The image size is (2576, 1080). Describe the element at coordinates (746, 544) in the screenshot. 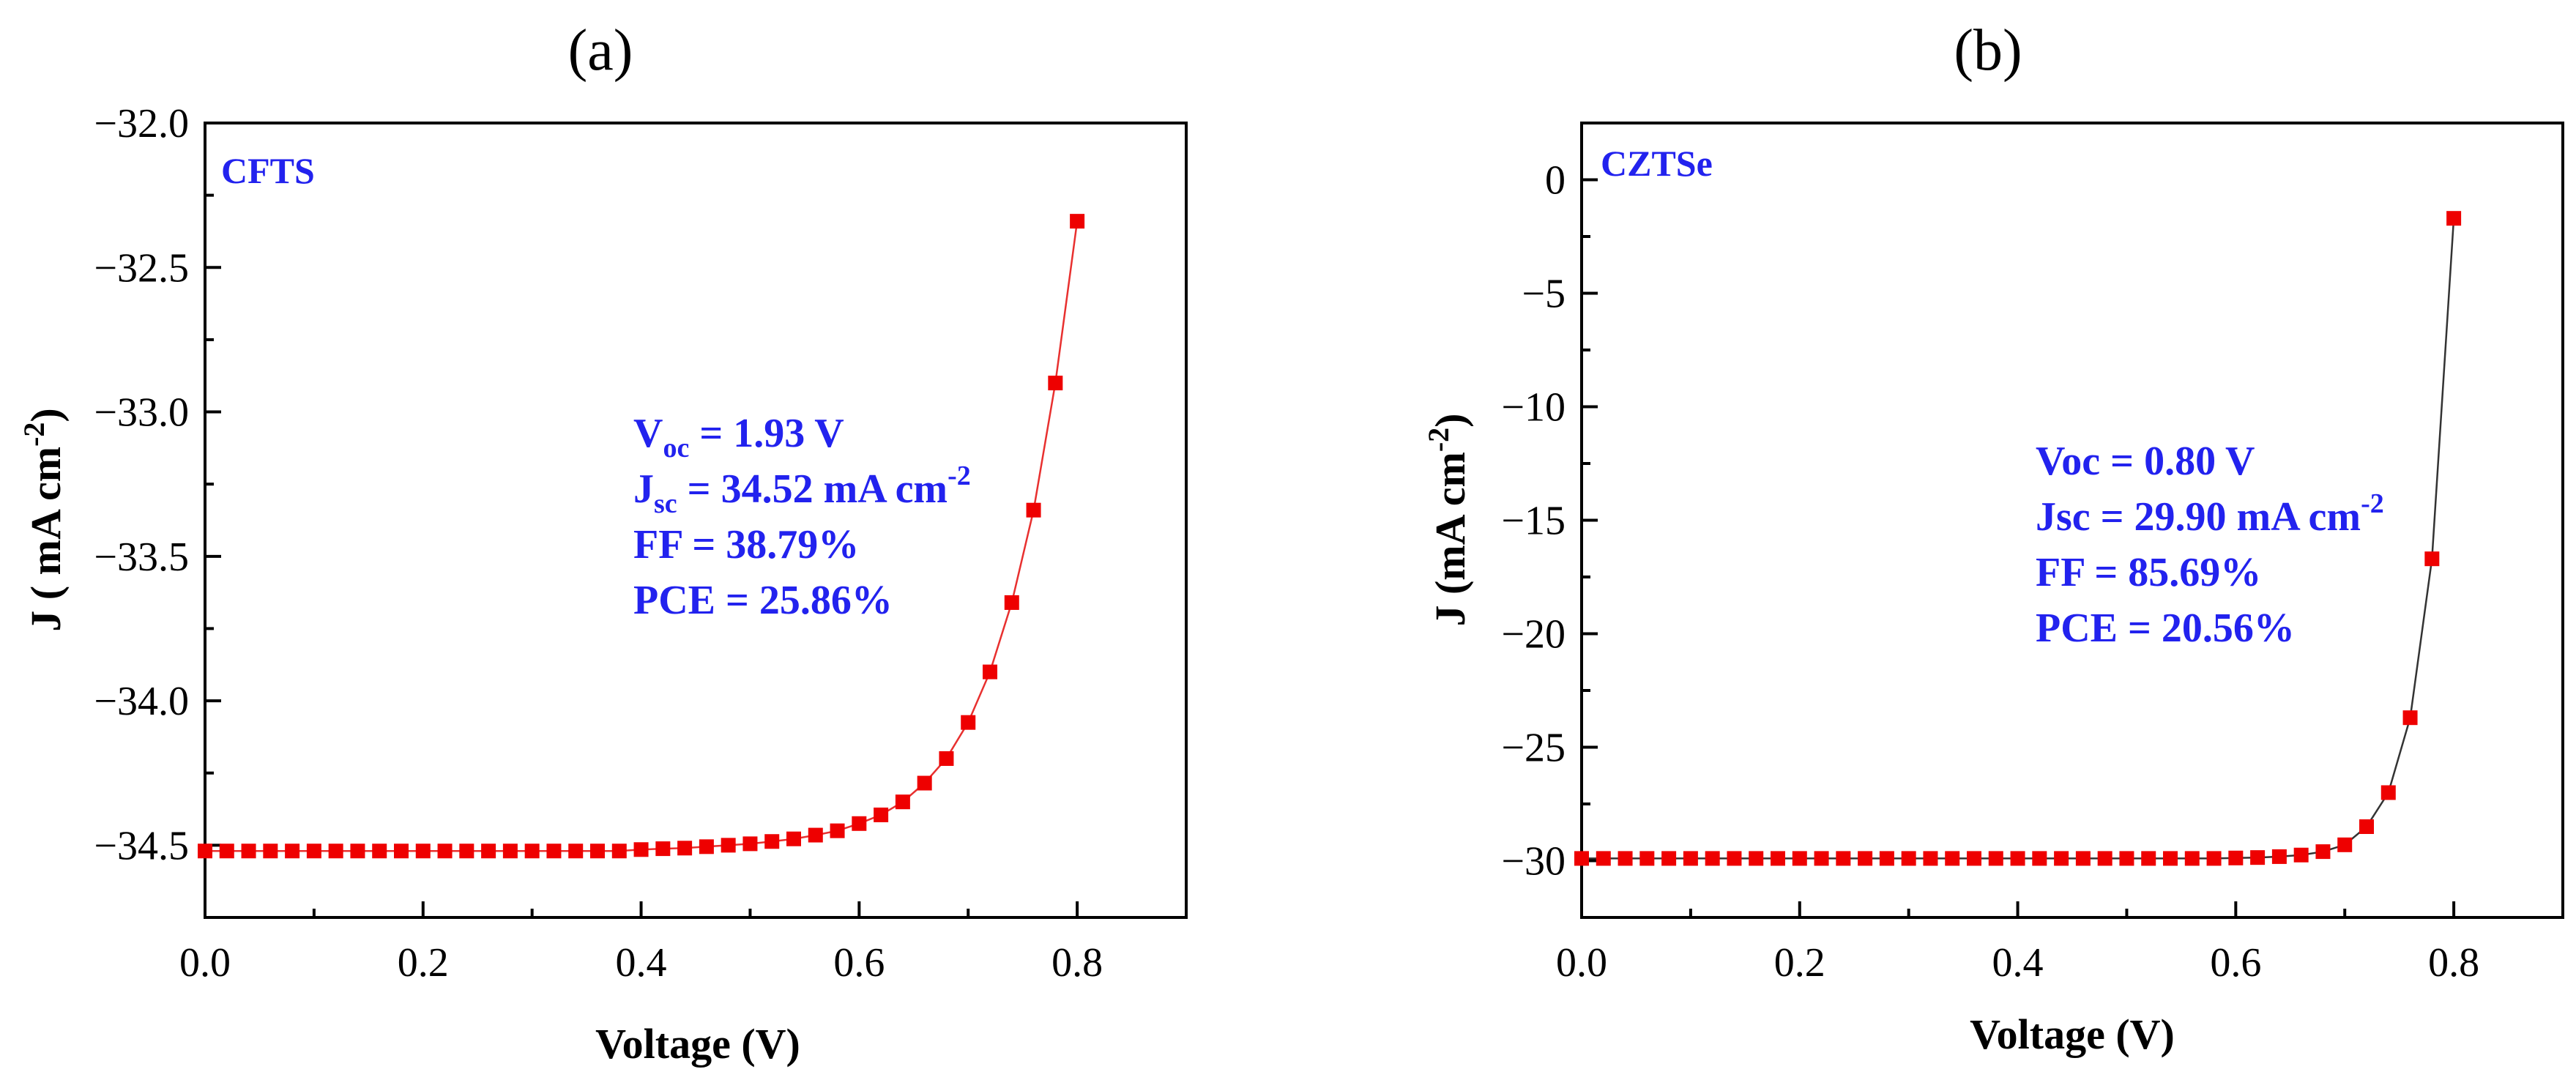

I see `annotation-text: FF = 38.79%` at that location.